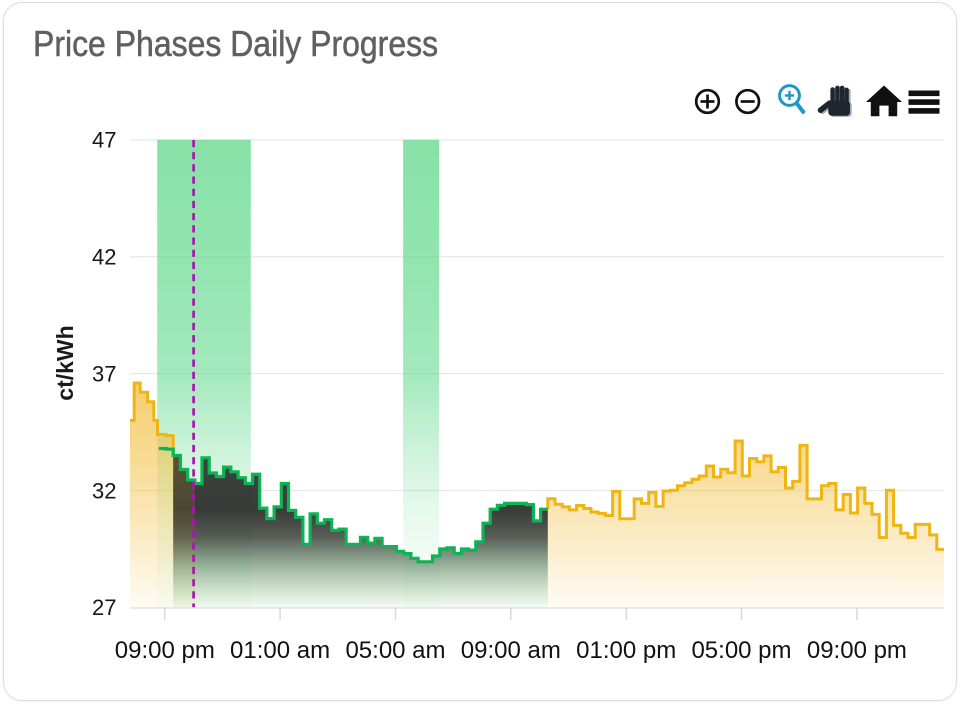  I want to click on svg-text: 05:00 am, so click(395, 650).